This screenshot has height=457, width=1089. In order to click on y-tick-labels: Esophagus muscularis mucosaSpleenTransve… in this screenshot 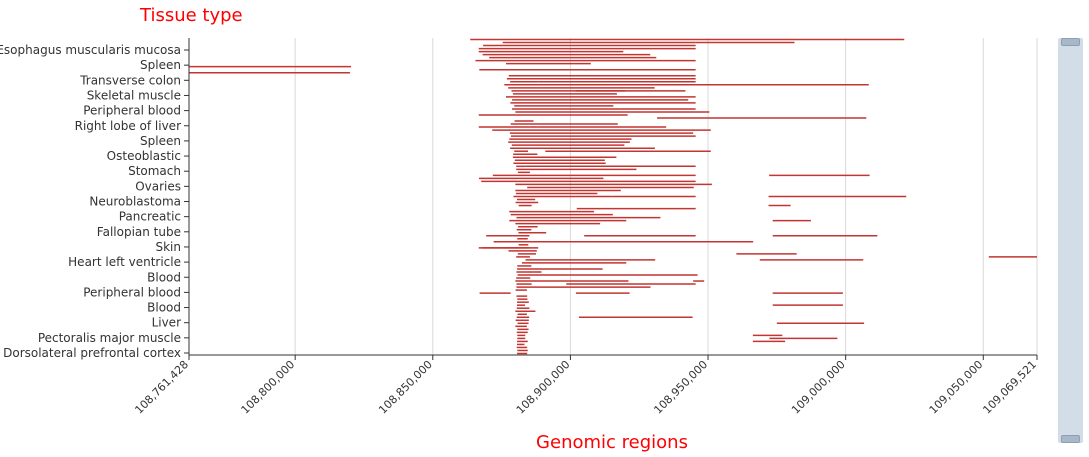, I will do `click(94, 201)`.